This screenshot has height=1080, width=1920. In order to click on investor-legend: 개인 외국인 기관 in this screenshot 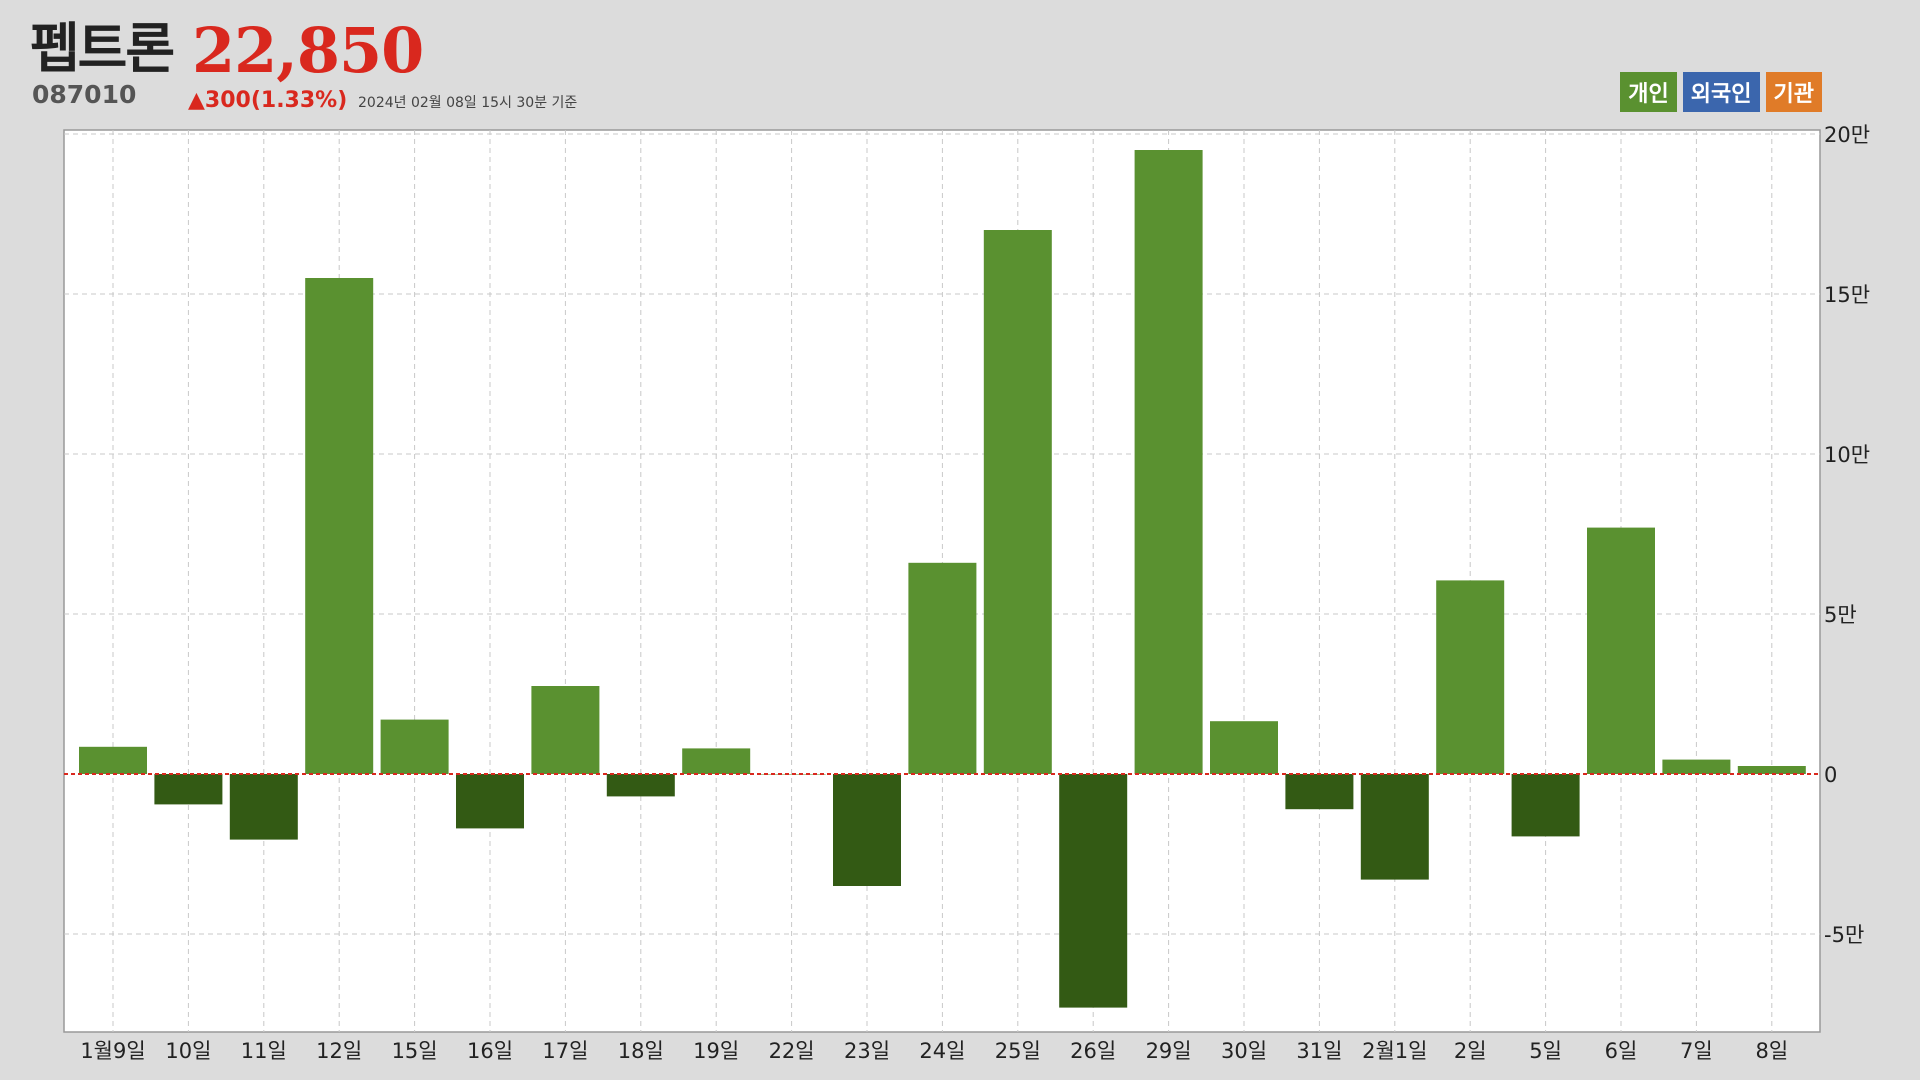, I will do `click(1721, 92)`.